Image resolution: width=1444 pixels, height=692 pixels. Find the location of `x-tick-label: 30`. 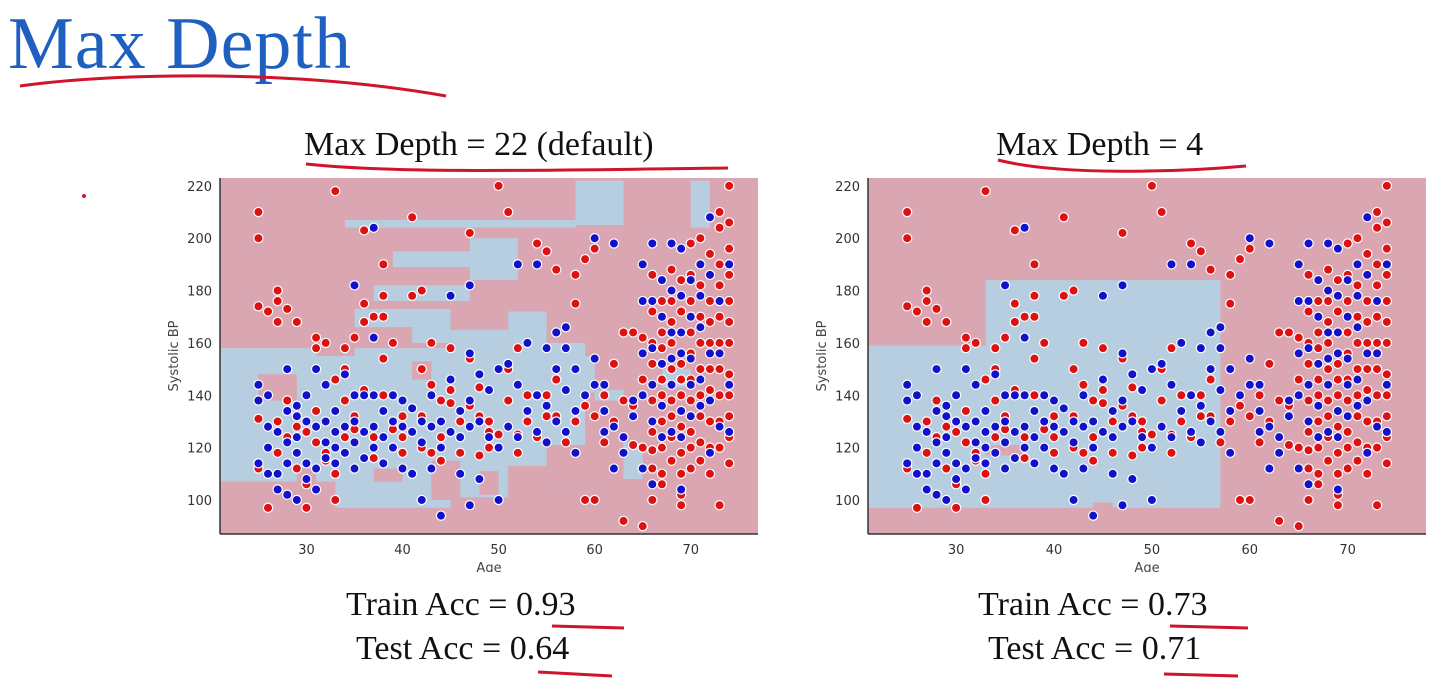

x-tick-label: 30 is located at coordinates (956, 550).